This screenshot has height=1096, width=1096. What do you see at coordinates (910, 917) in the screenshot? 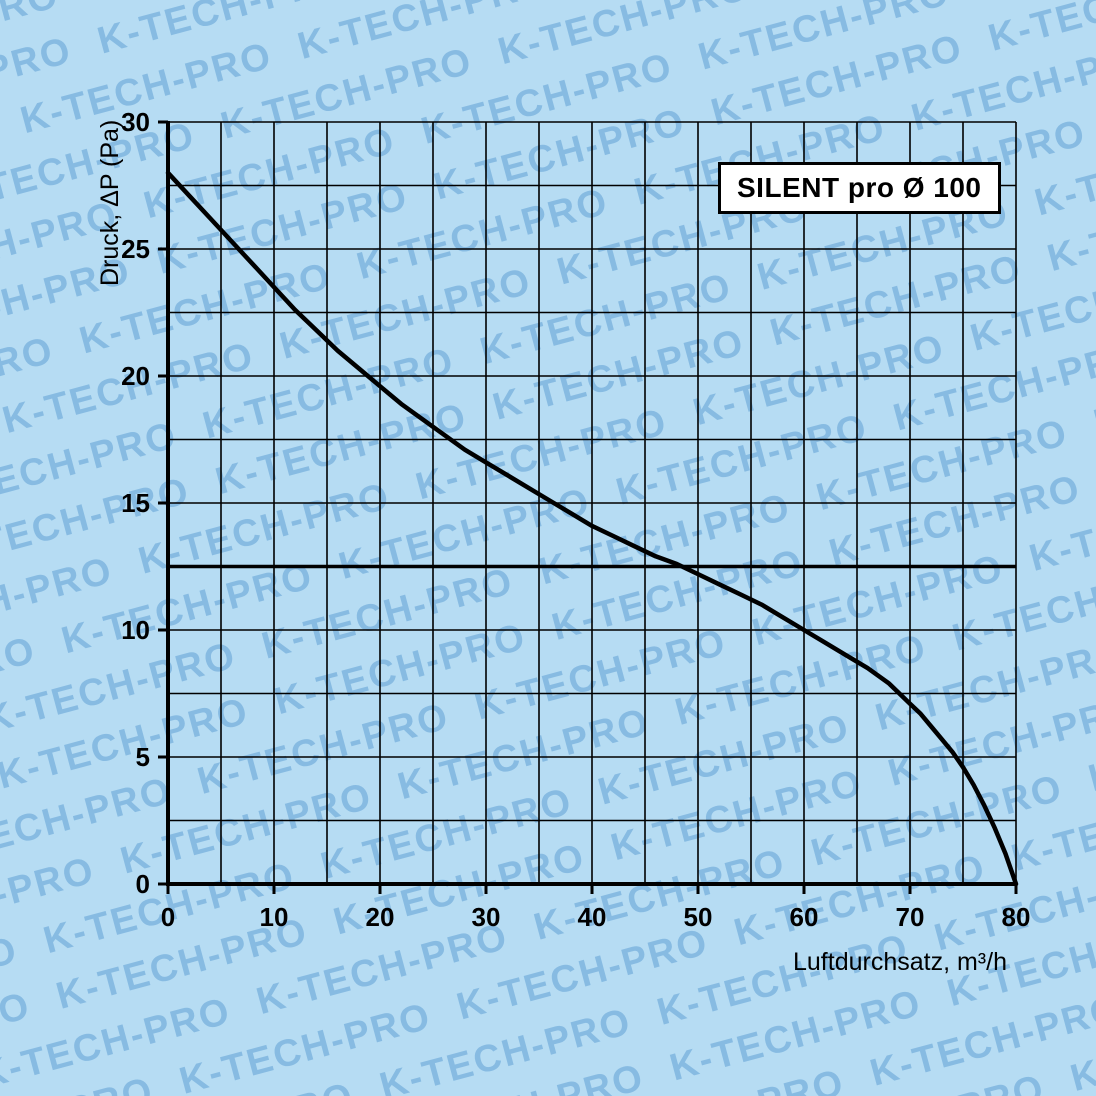
I see `x-tick-label: 70` at bounding box center [910, 917].